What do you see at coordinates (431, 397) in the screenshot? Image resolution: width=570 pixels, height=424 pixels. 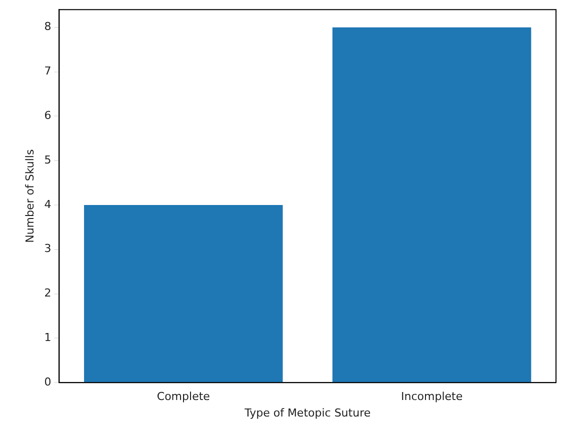 I see `x-tick-label: Incomplete` at bounding box center [431, 397].